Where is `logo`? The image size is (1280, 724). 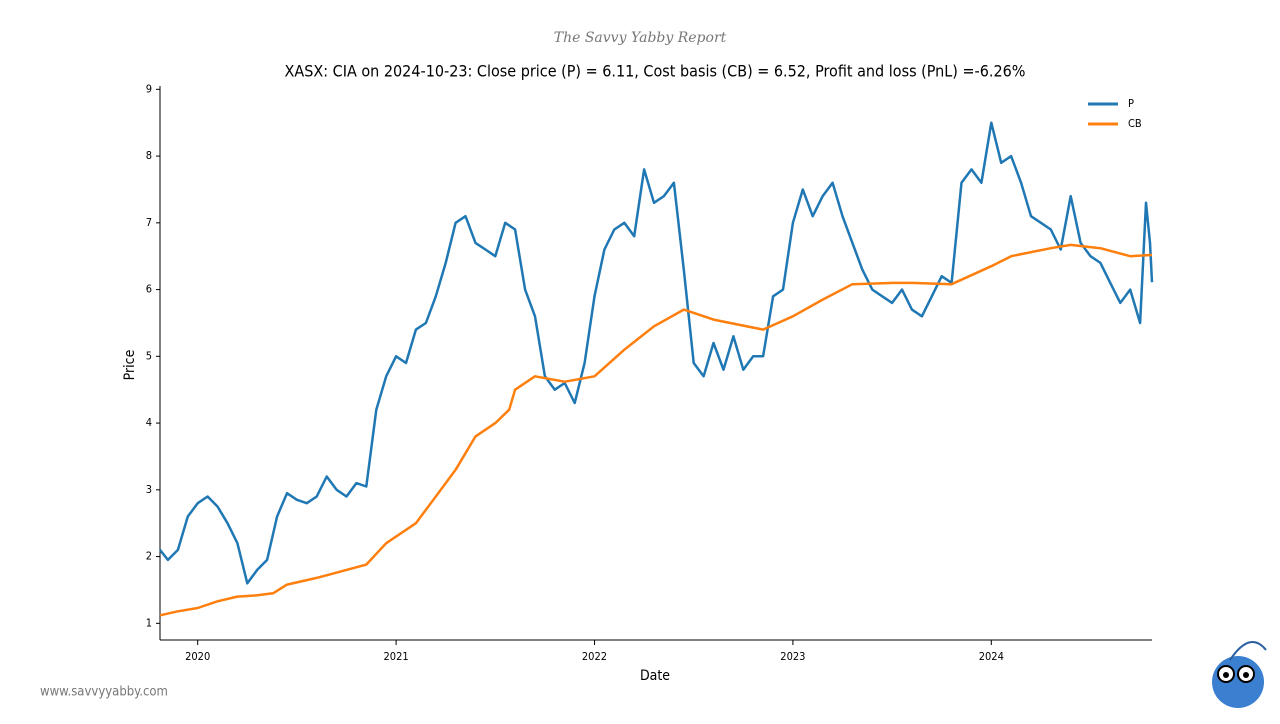
logo is located at coordinates (1239, 674).